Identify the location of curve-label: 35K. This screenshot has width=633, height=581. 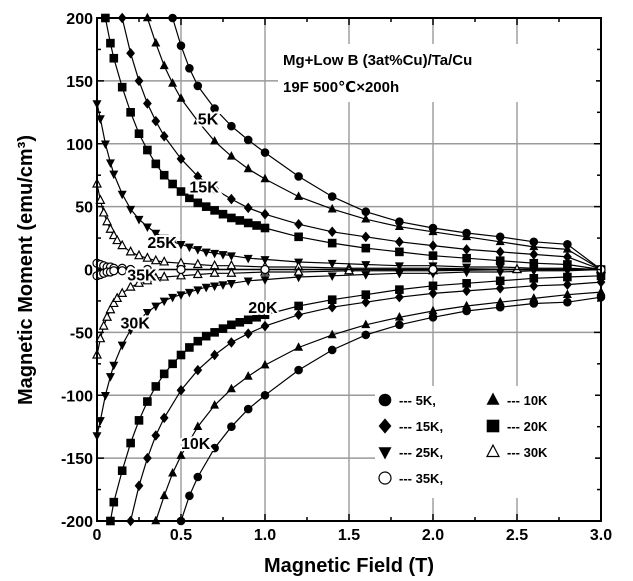
(142, 276).